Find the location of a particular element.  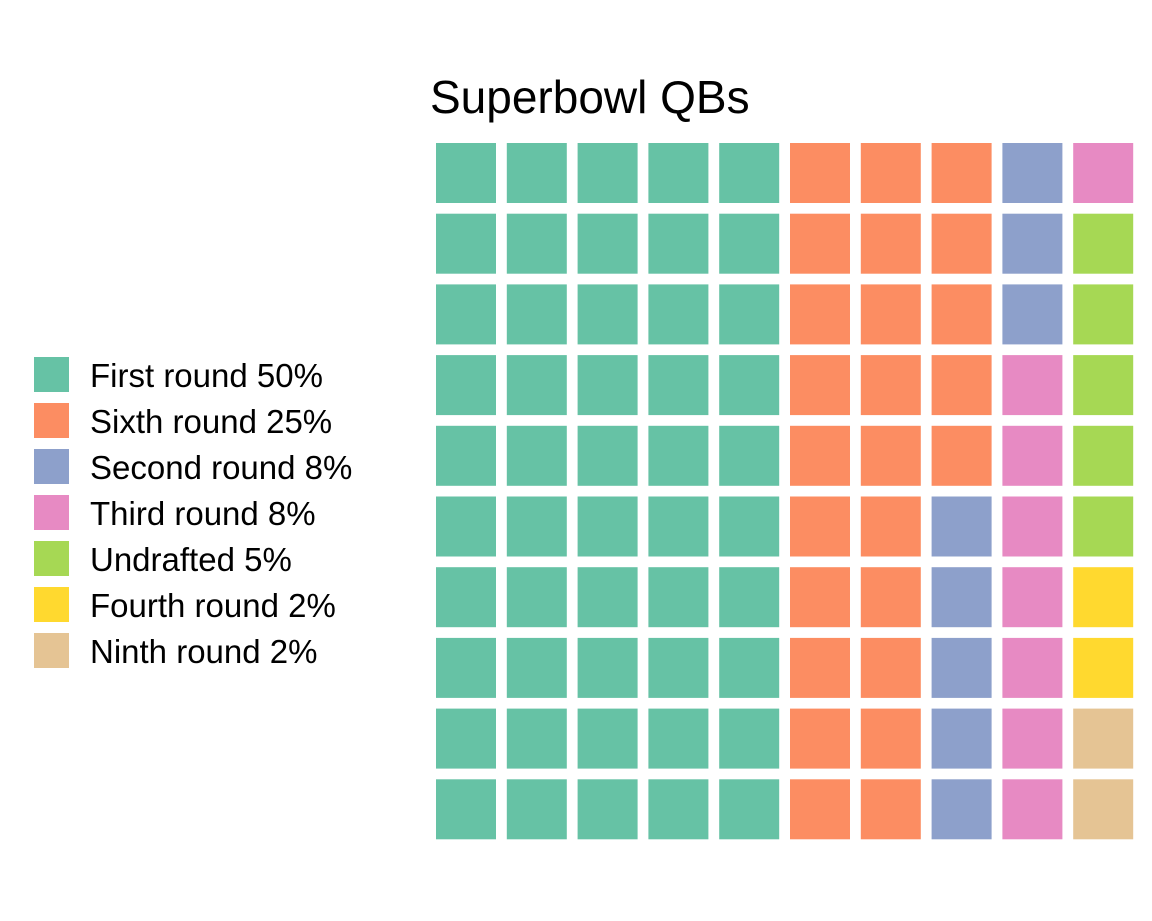

chart-title: Superbowl QBs is located at coordinates (590, 97).